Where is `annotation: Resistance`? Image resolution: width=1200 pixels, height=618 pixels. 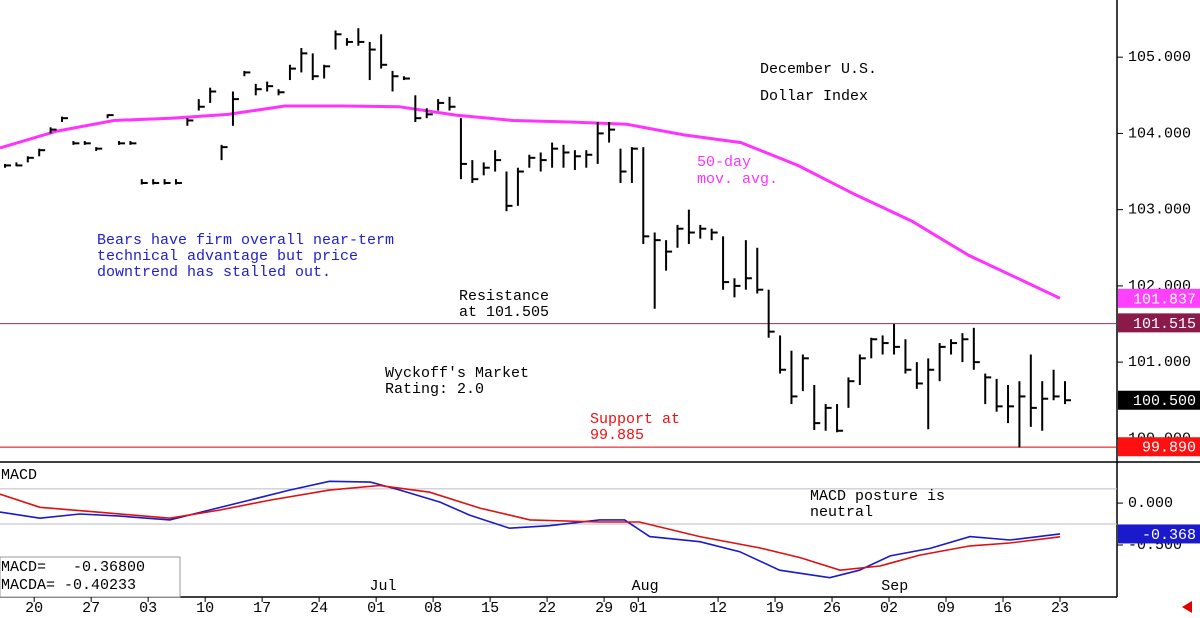
annotation: Resistance is located at coordinates (504, 296).